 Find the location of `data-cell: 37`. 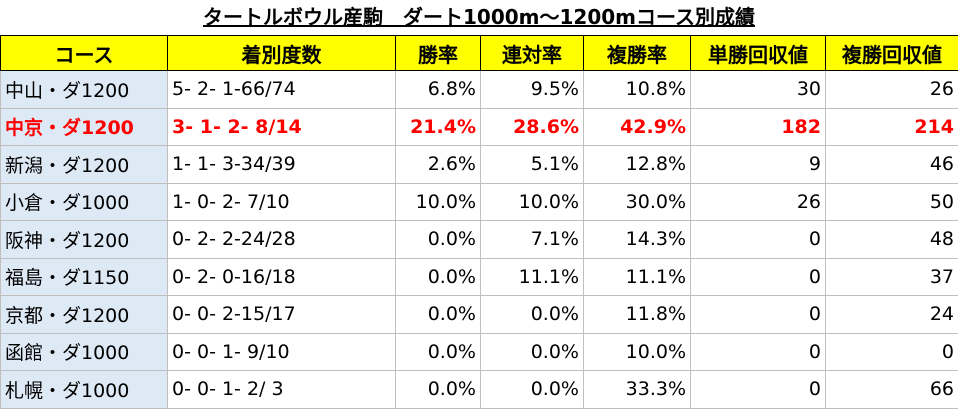

data-cell: 37 is located at coordinates (892, 277).